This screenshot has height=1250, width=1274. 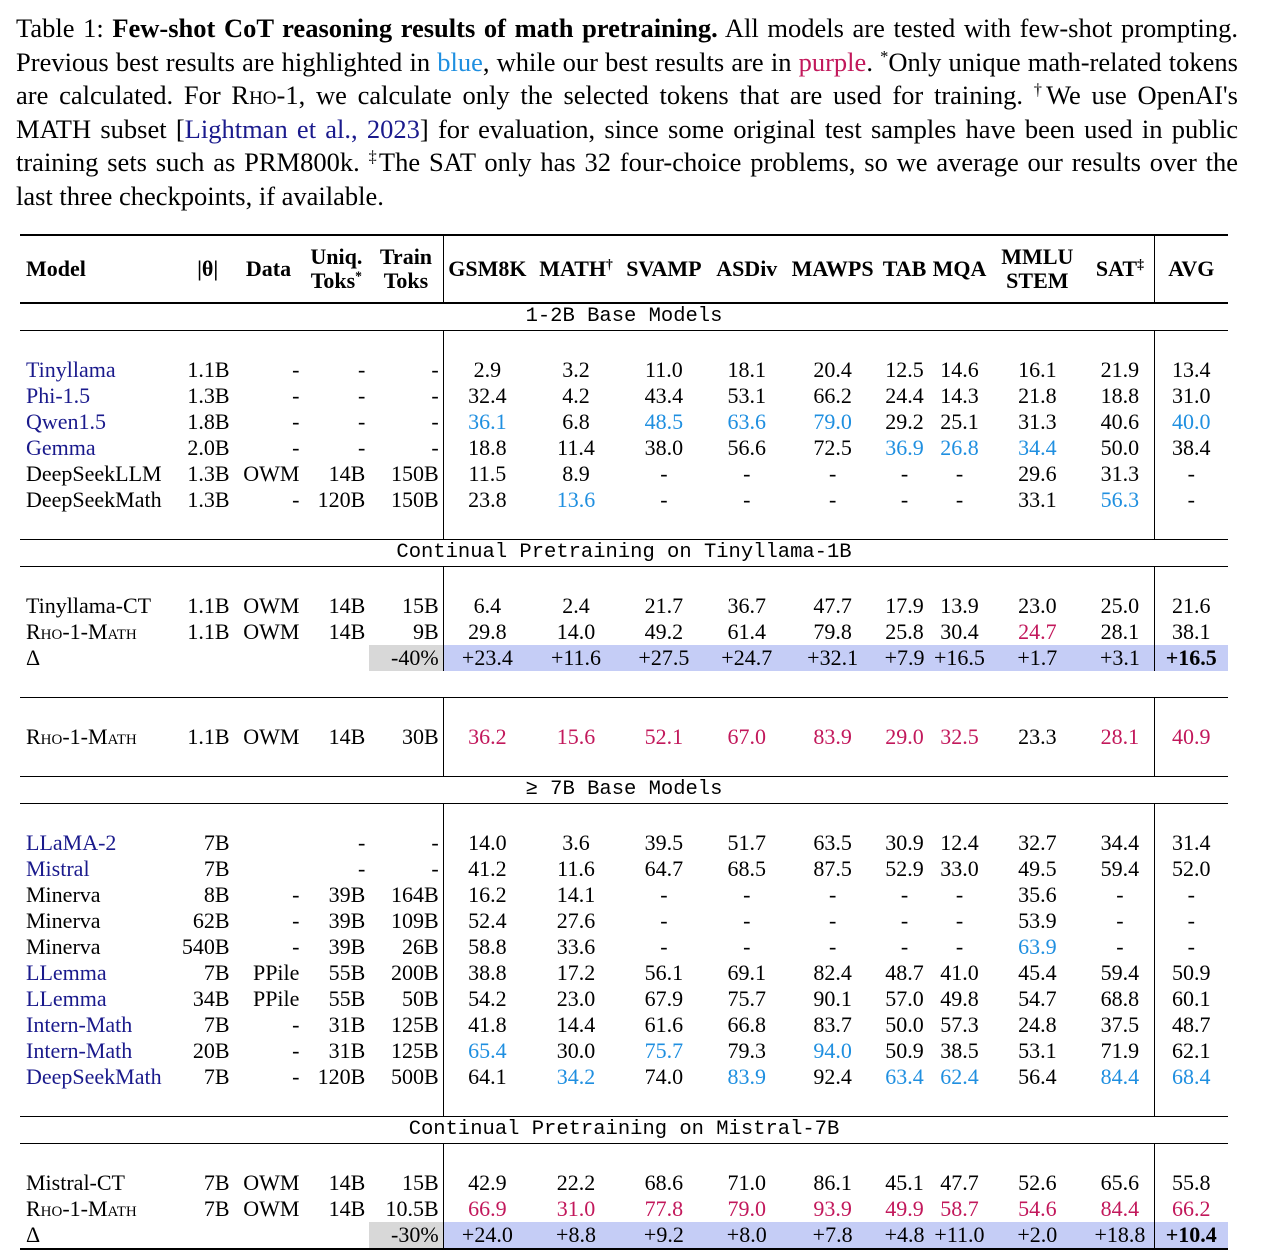 I want to click on cell-mqa: 58.7, so click(x=959, y=1208).